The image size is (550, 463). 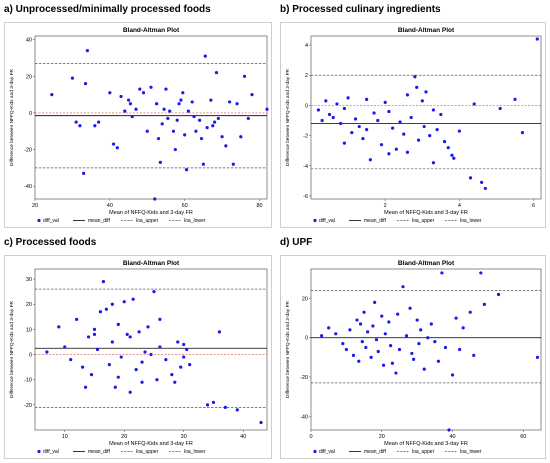 I want to click on y-tick-label: -10, so click(x=28, y=381).